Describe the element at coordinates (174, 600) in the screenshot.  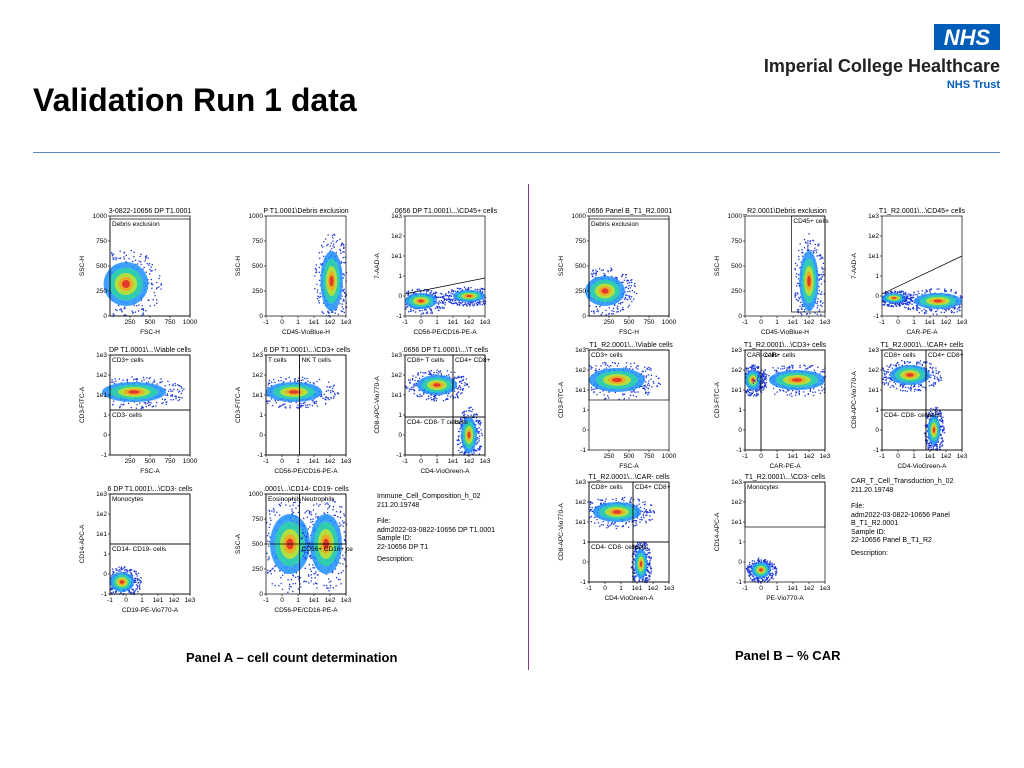
I see `x-tick-label: 1e2` at that location.